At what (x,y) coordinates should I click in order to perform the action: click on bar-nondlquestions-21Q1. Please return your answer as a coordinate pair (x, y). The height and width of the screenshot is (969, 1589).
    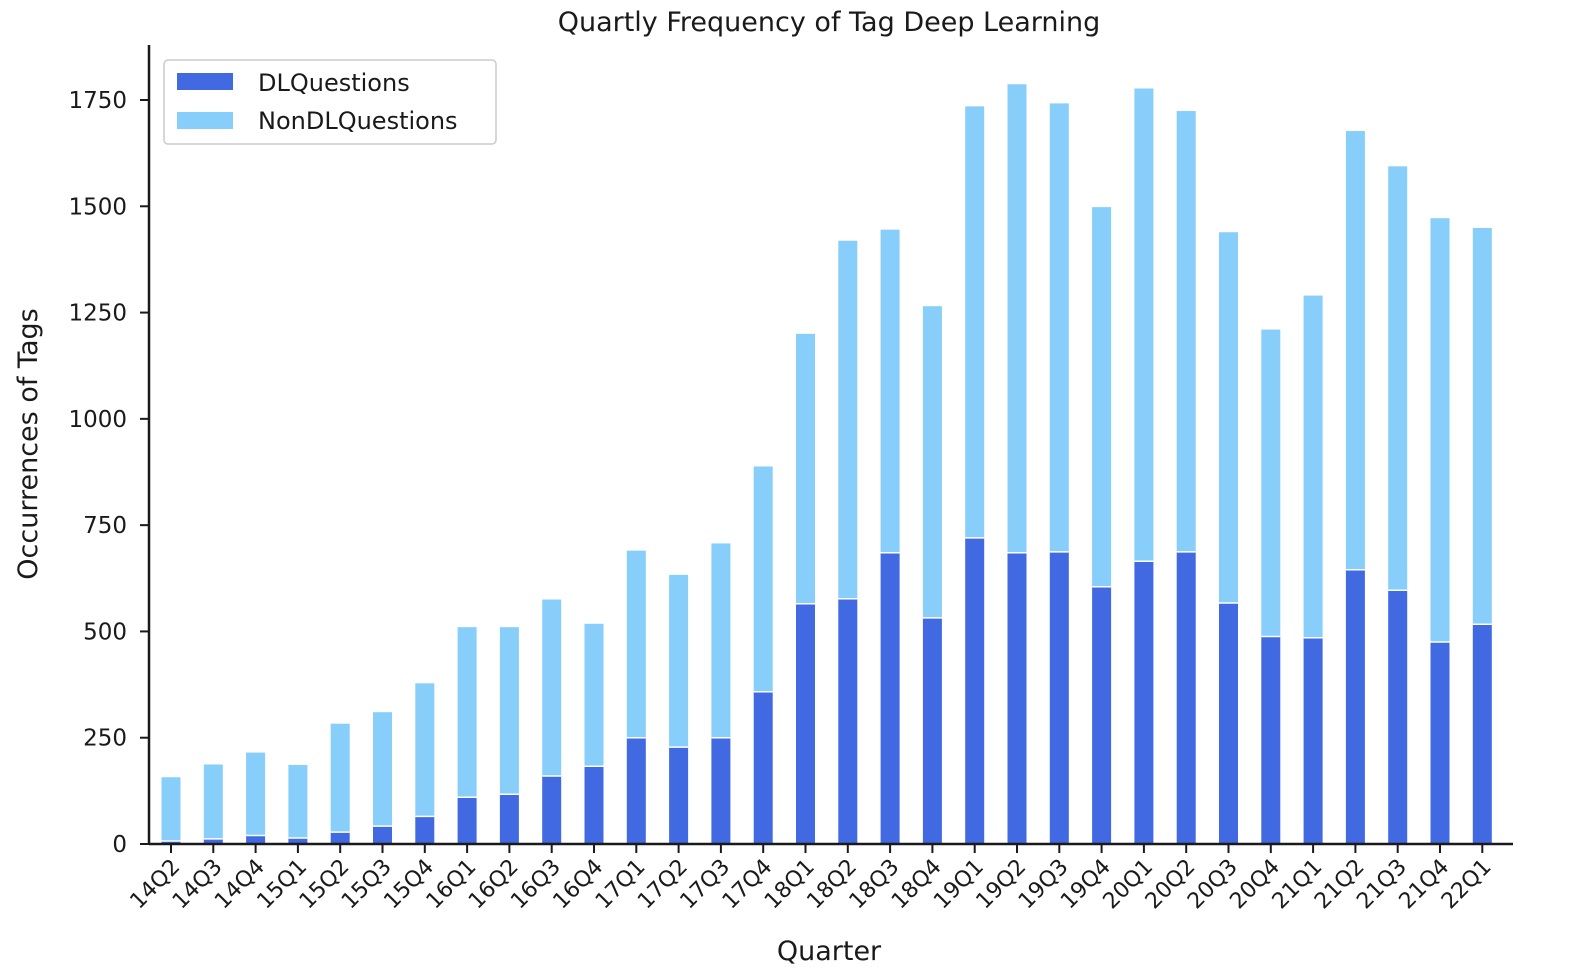
    Looking at the image, I should click on (1313, 466).